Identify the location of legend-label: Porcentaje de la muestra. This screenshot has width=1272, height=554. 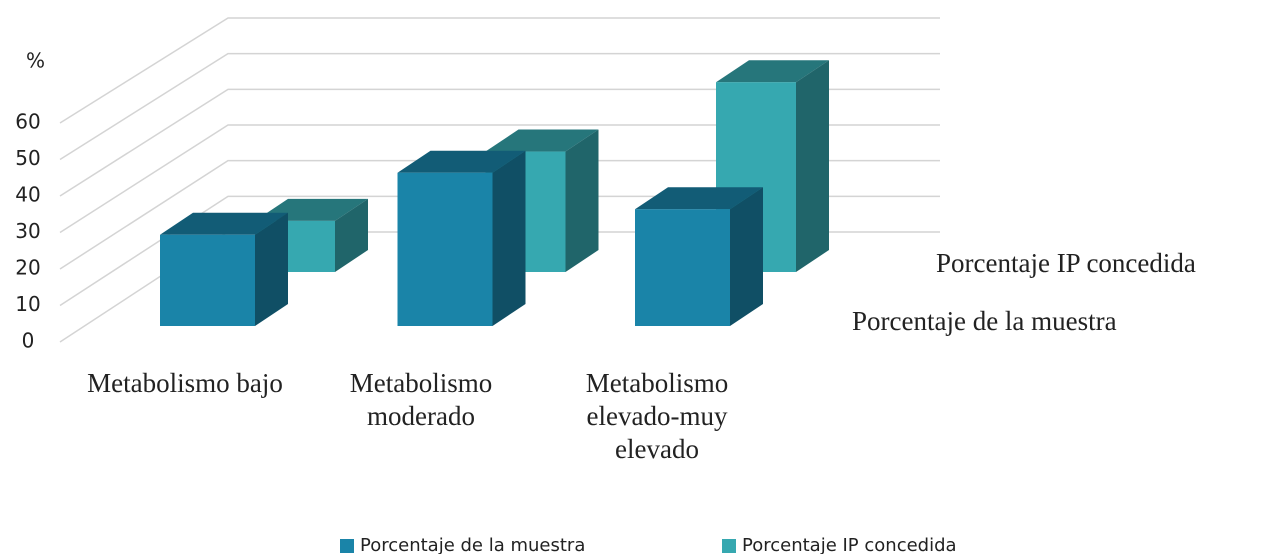
(472, 544).